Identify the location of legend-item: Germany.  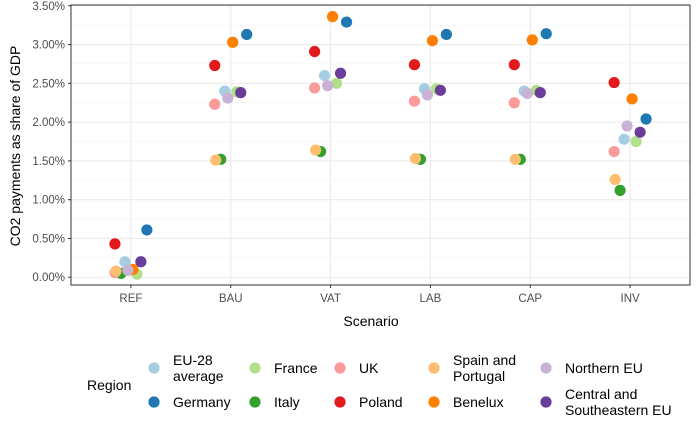
(189, 402).